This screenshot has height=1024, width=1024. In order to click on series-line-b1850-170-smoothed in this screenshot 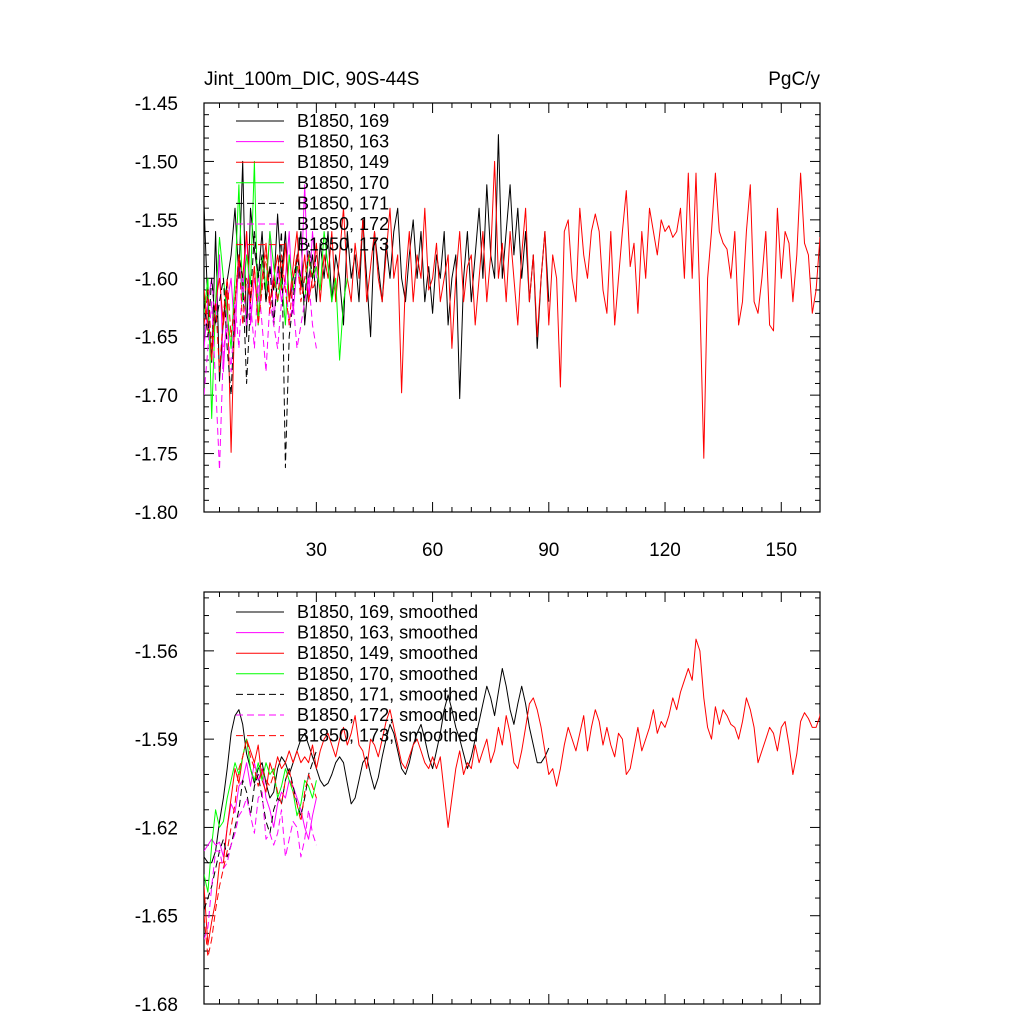, I will do `click(260, 815)`.